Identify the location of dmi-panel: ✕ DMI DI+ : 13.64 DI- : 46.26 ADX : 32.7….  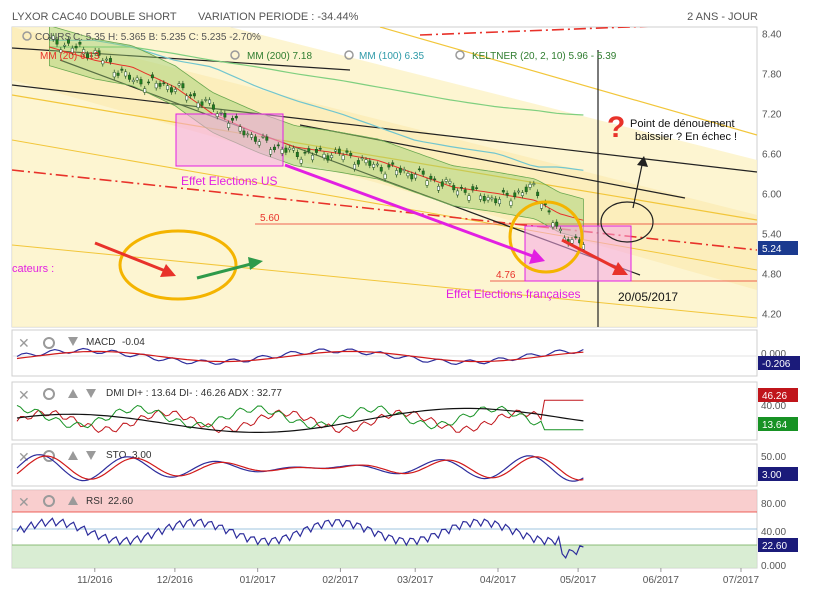
(404, 411).